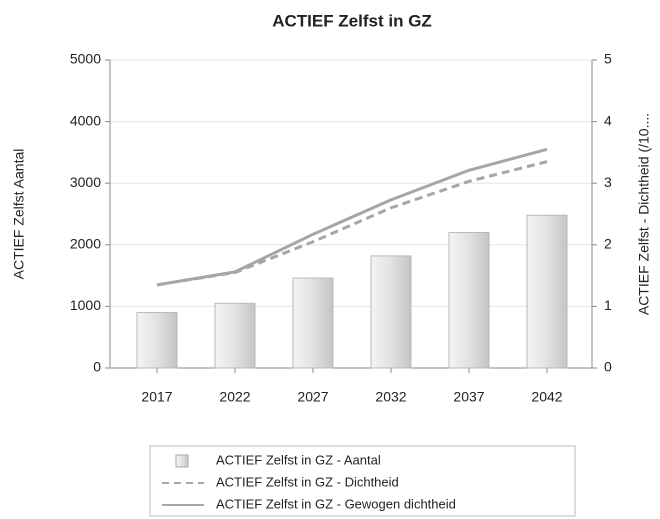 This screenshot has height=519, width=660. Describe the element at coordinates (298, 459) in the screenshot. I see `legend-label: ACTIEF Zelfst in GZ - Aantal` at that location.